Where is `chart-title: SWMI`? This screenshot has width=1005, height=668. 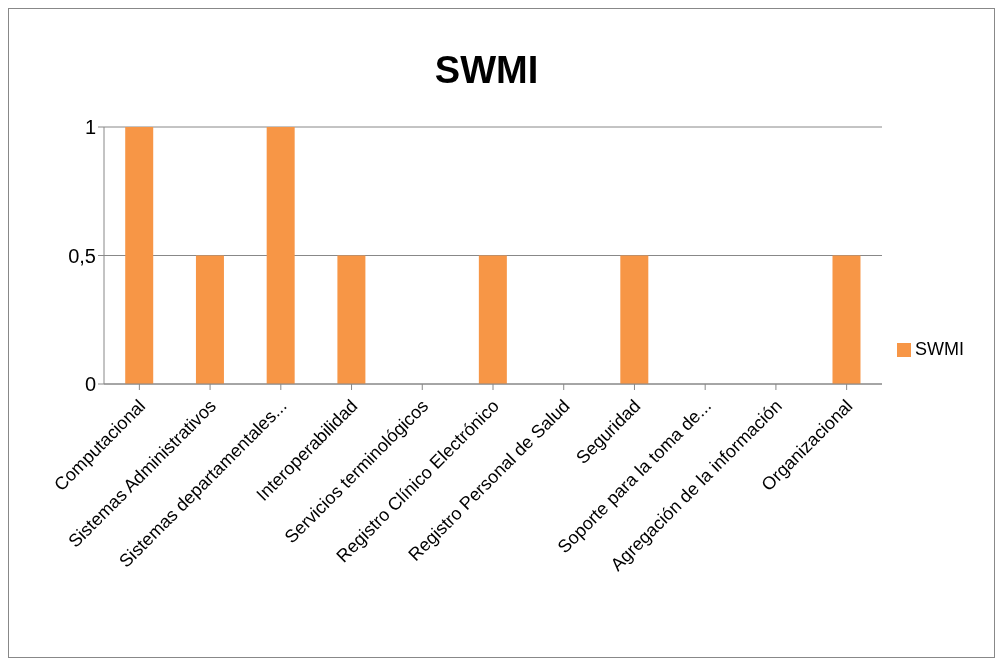 chart-title: SWMI is located at coordinates (486, 71).